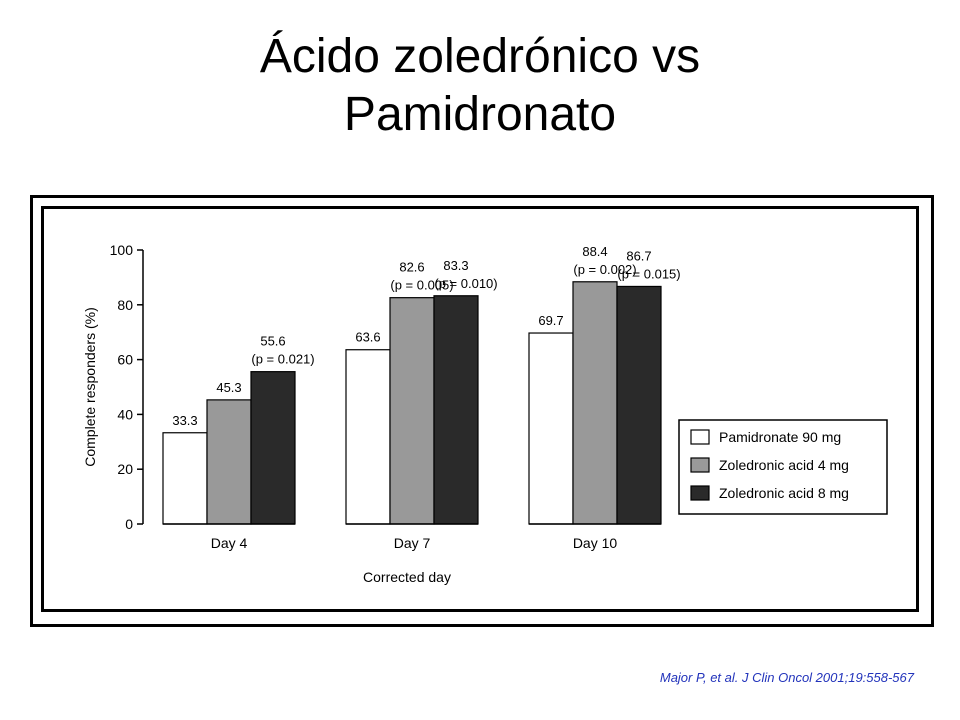  I want to click on data-label: 63.6, so click(367, 337).